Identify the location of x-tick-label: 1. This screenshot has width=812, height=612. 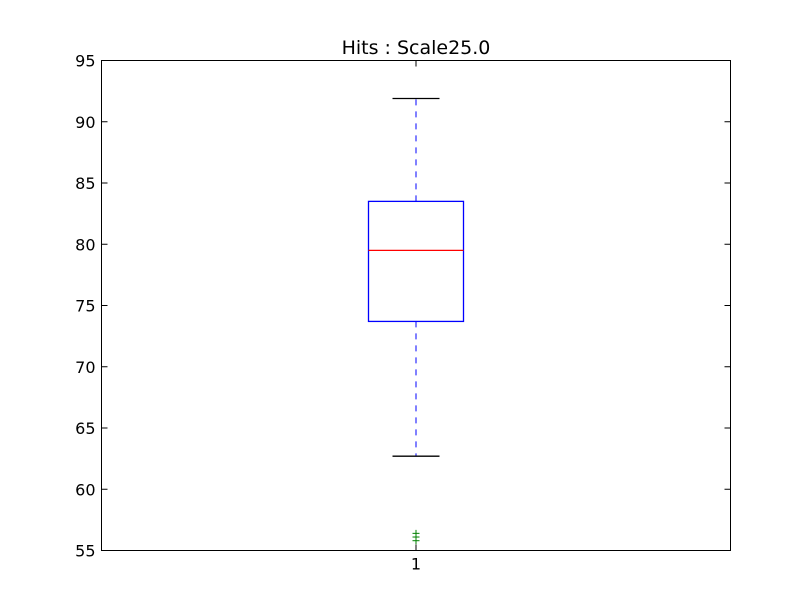
(416, 564).